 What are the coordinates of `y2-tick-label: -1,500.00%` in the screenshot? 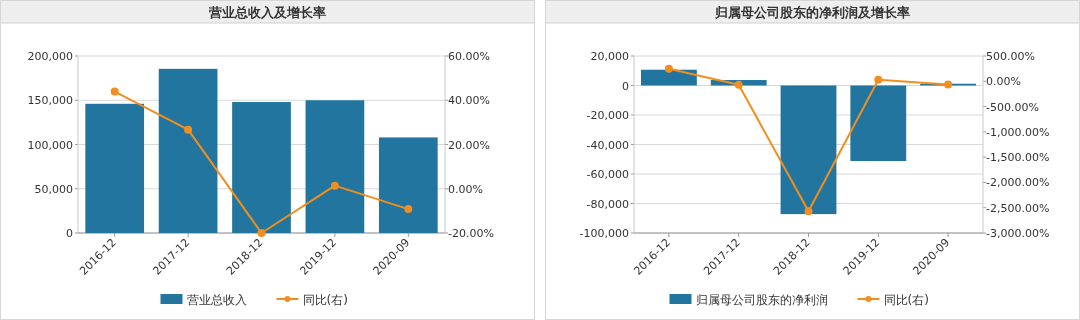 It's located at (1018, 158).